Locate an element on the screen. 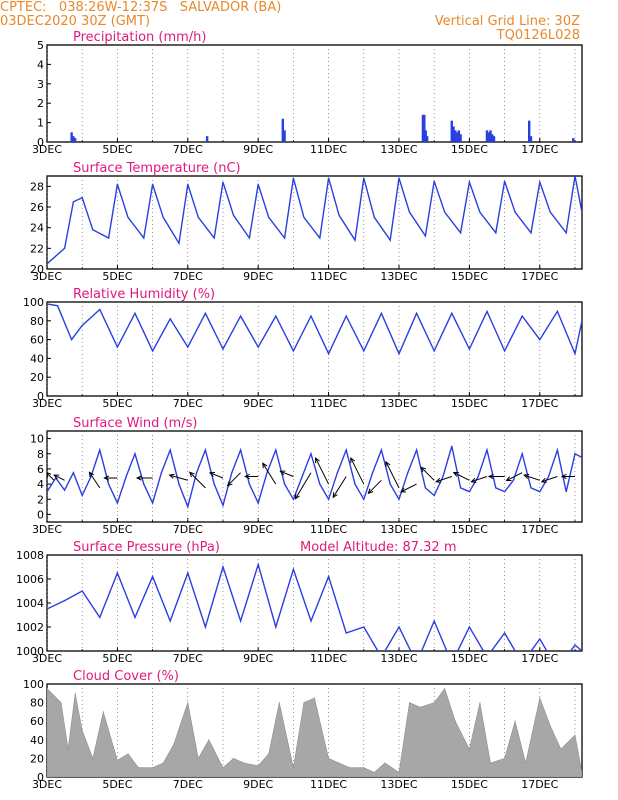 This screenshot has height=800, width=618. y-tick-label: 24 is located at coordinates (37, 228).